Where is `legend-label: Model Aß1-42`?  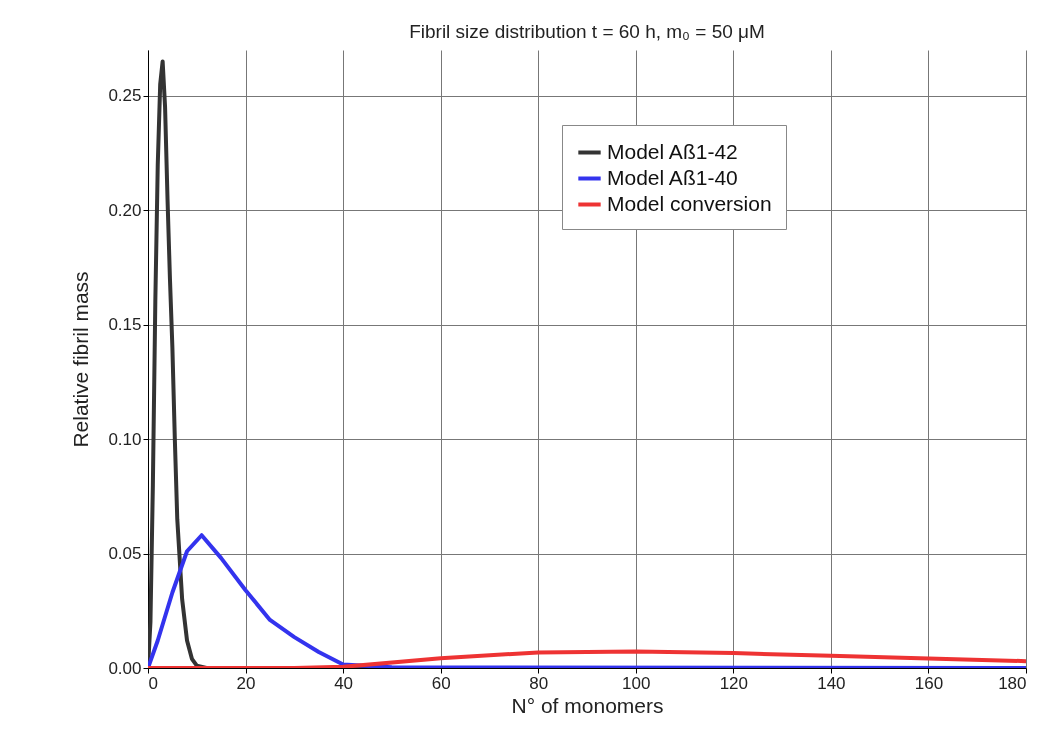 legend-label: Model Aß1-42 is located at coordinates (672, 151).